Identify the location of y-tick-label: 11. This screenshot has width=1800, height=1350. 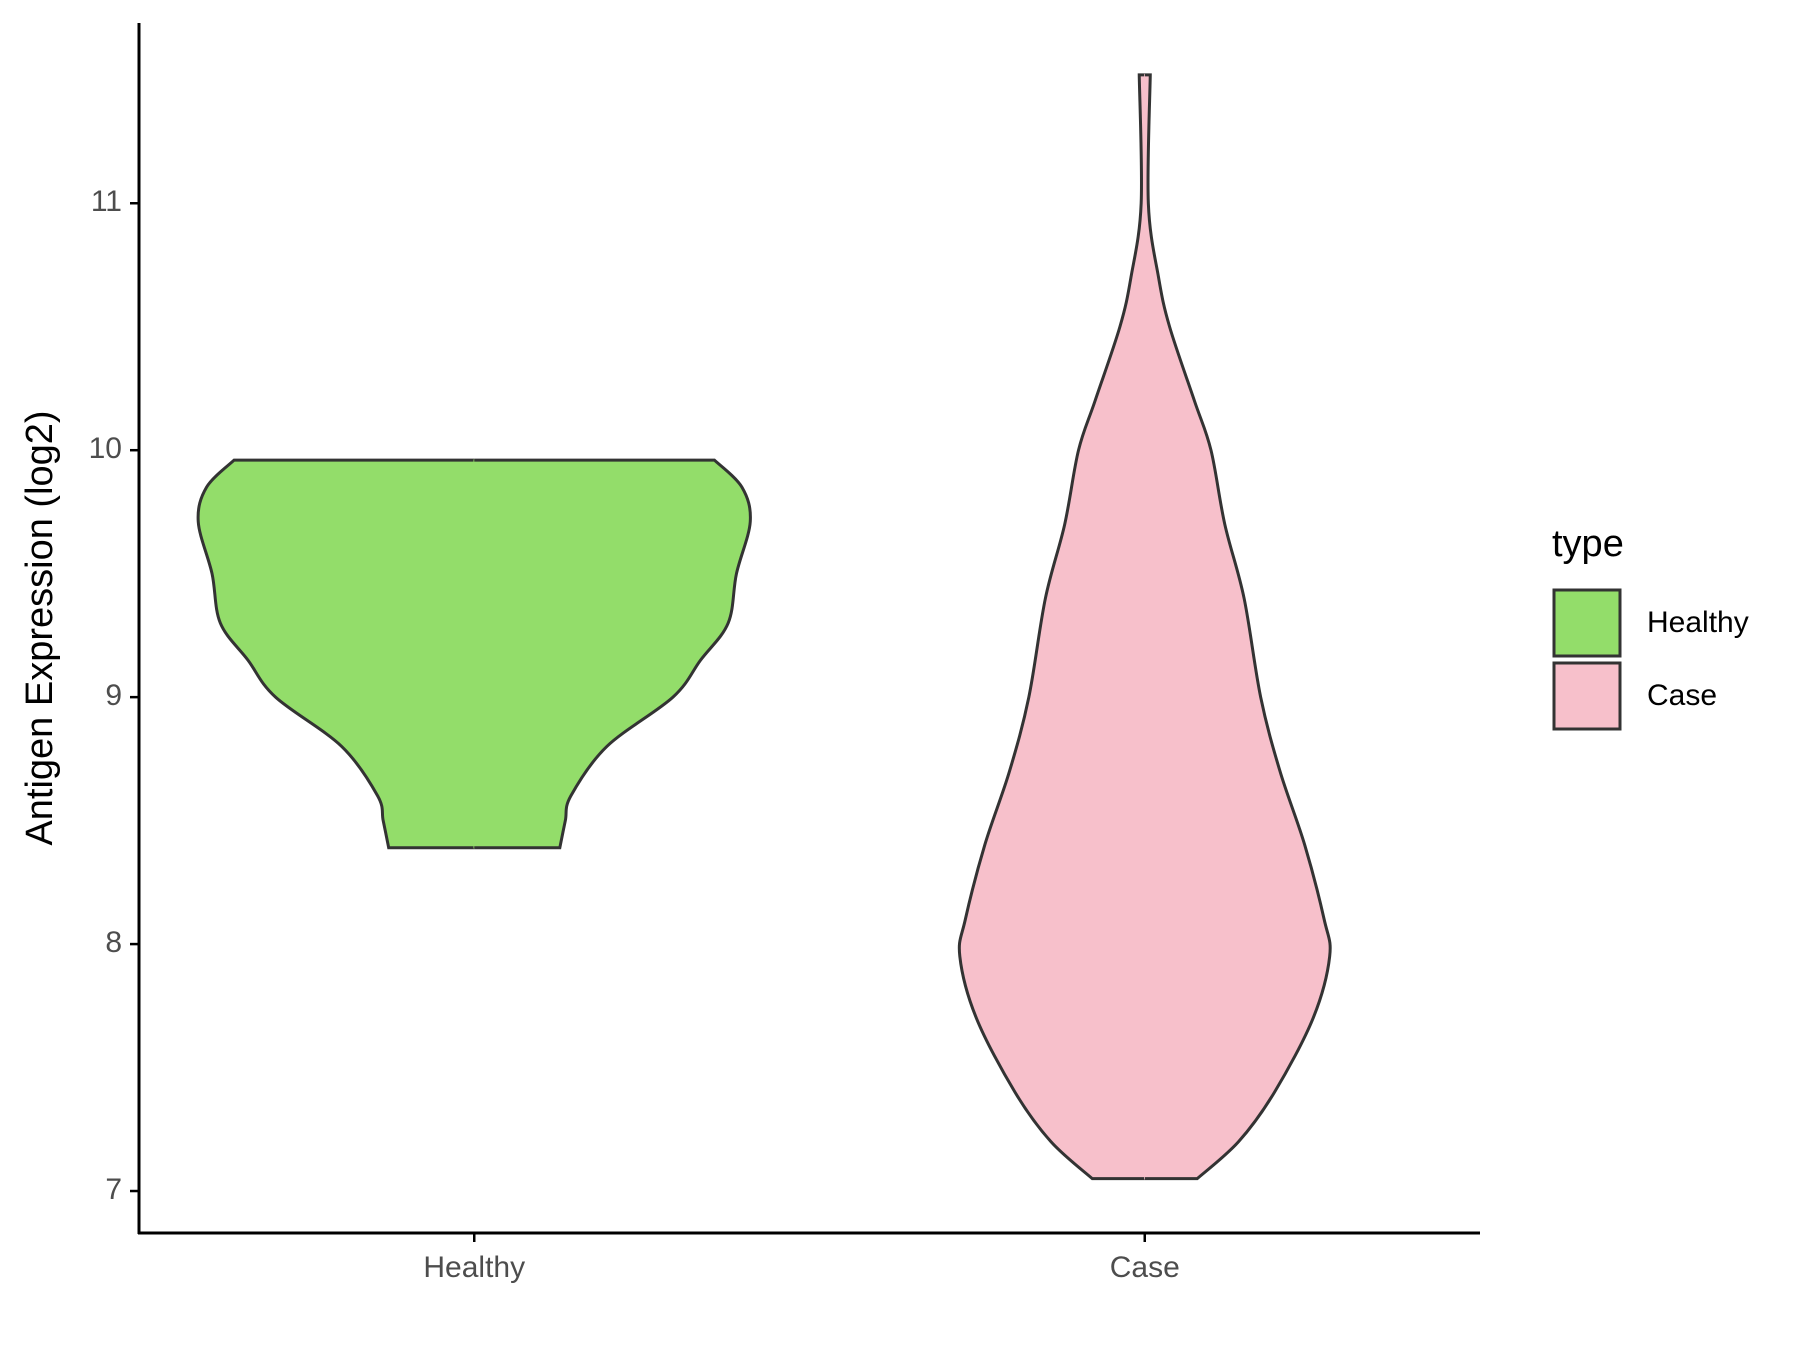
(106, 201).